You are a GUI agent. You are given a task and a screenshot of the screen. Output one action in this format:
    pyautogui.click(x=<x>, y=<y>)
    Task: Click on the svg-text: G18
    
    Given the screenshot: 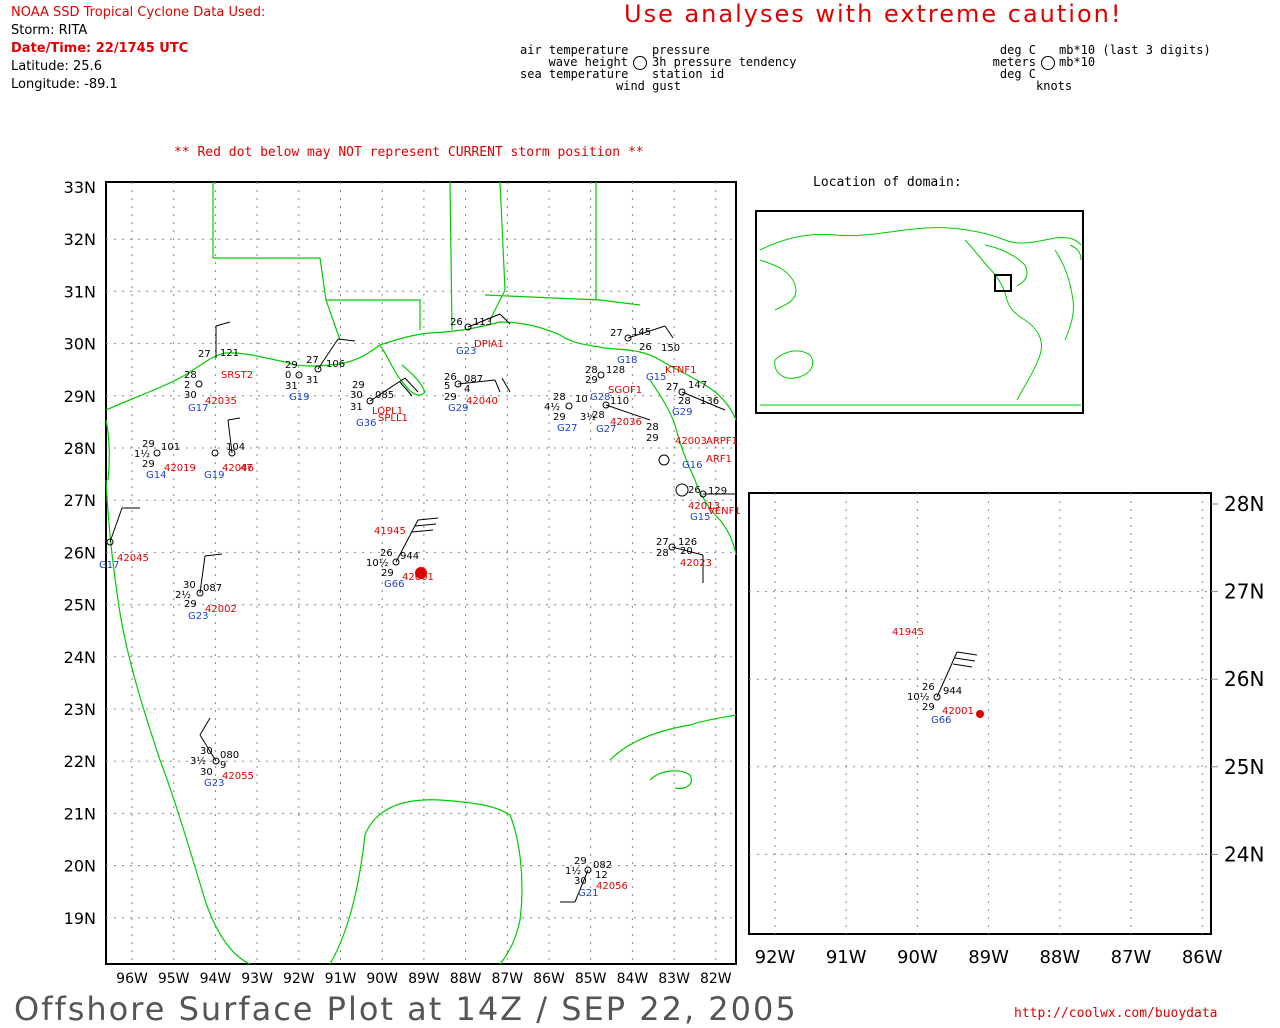 What is the action you would take?
    pyautogui.click(x=627, y=360)
    